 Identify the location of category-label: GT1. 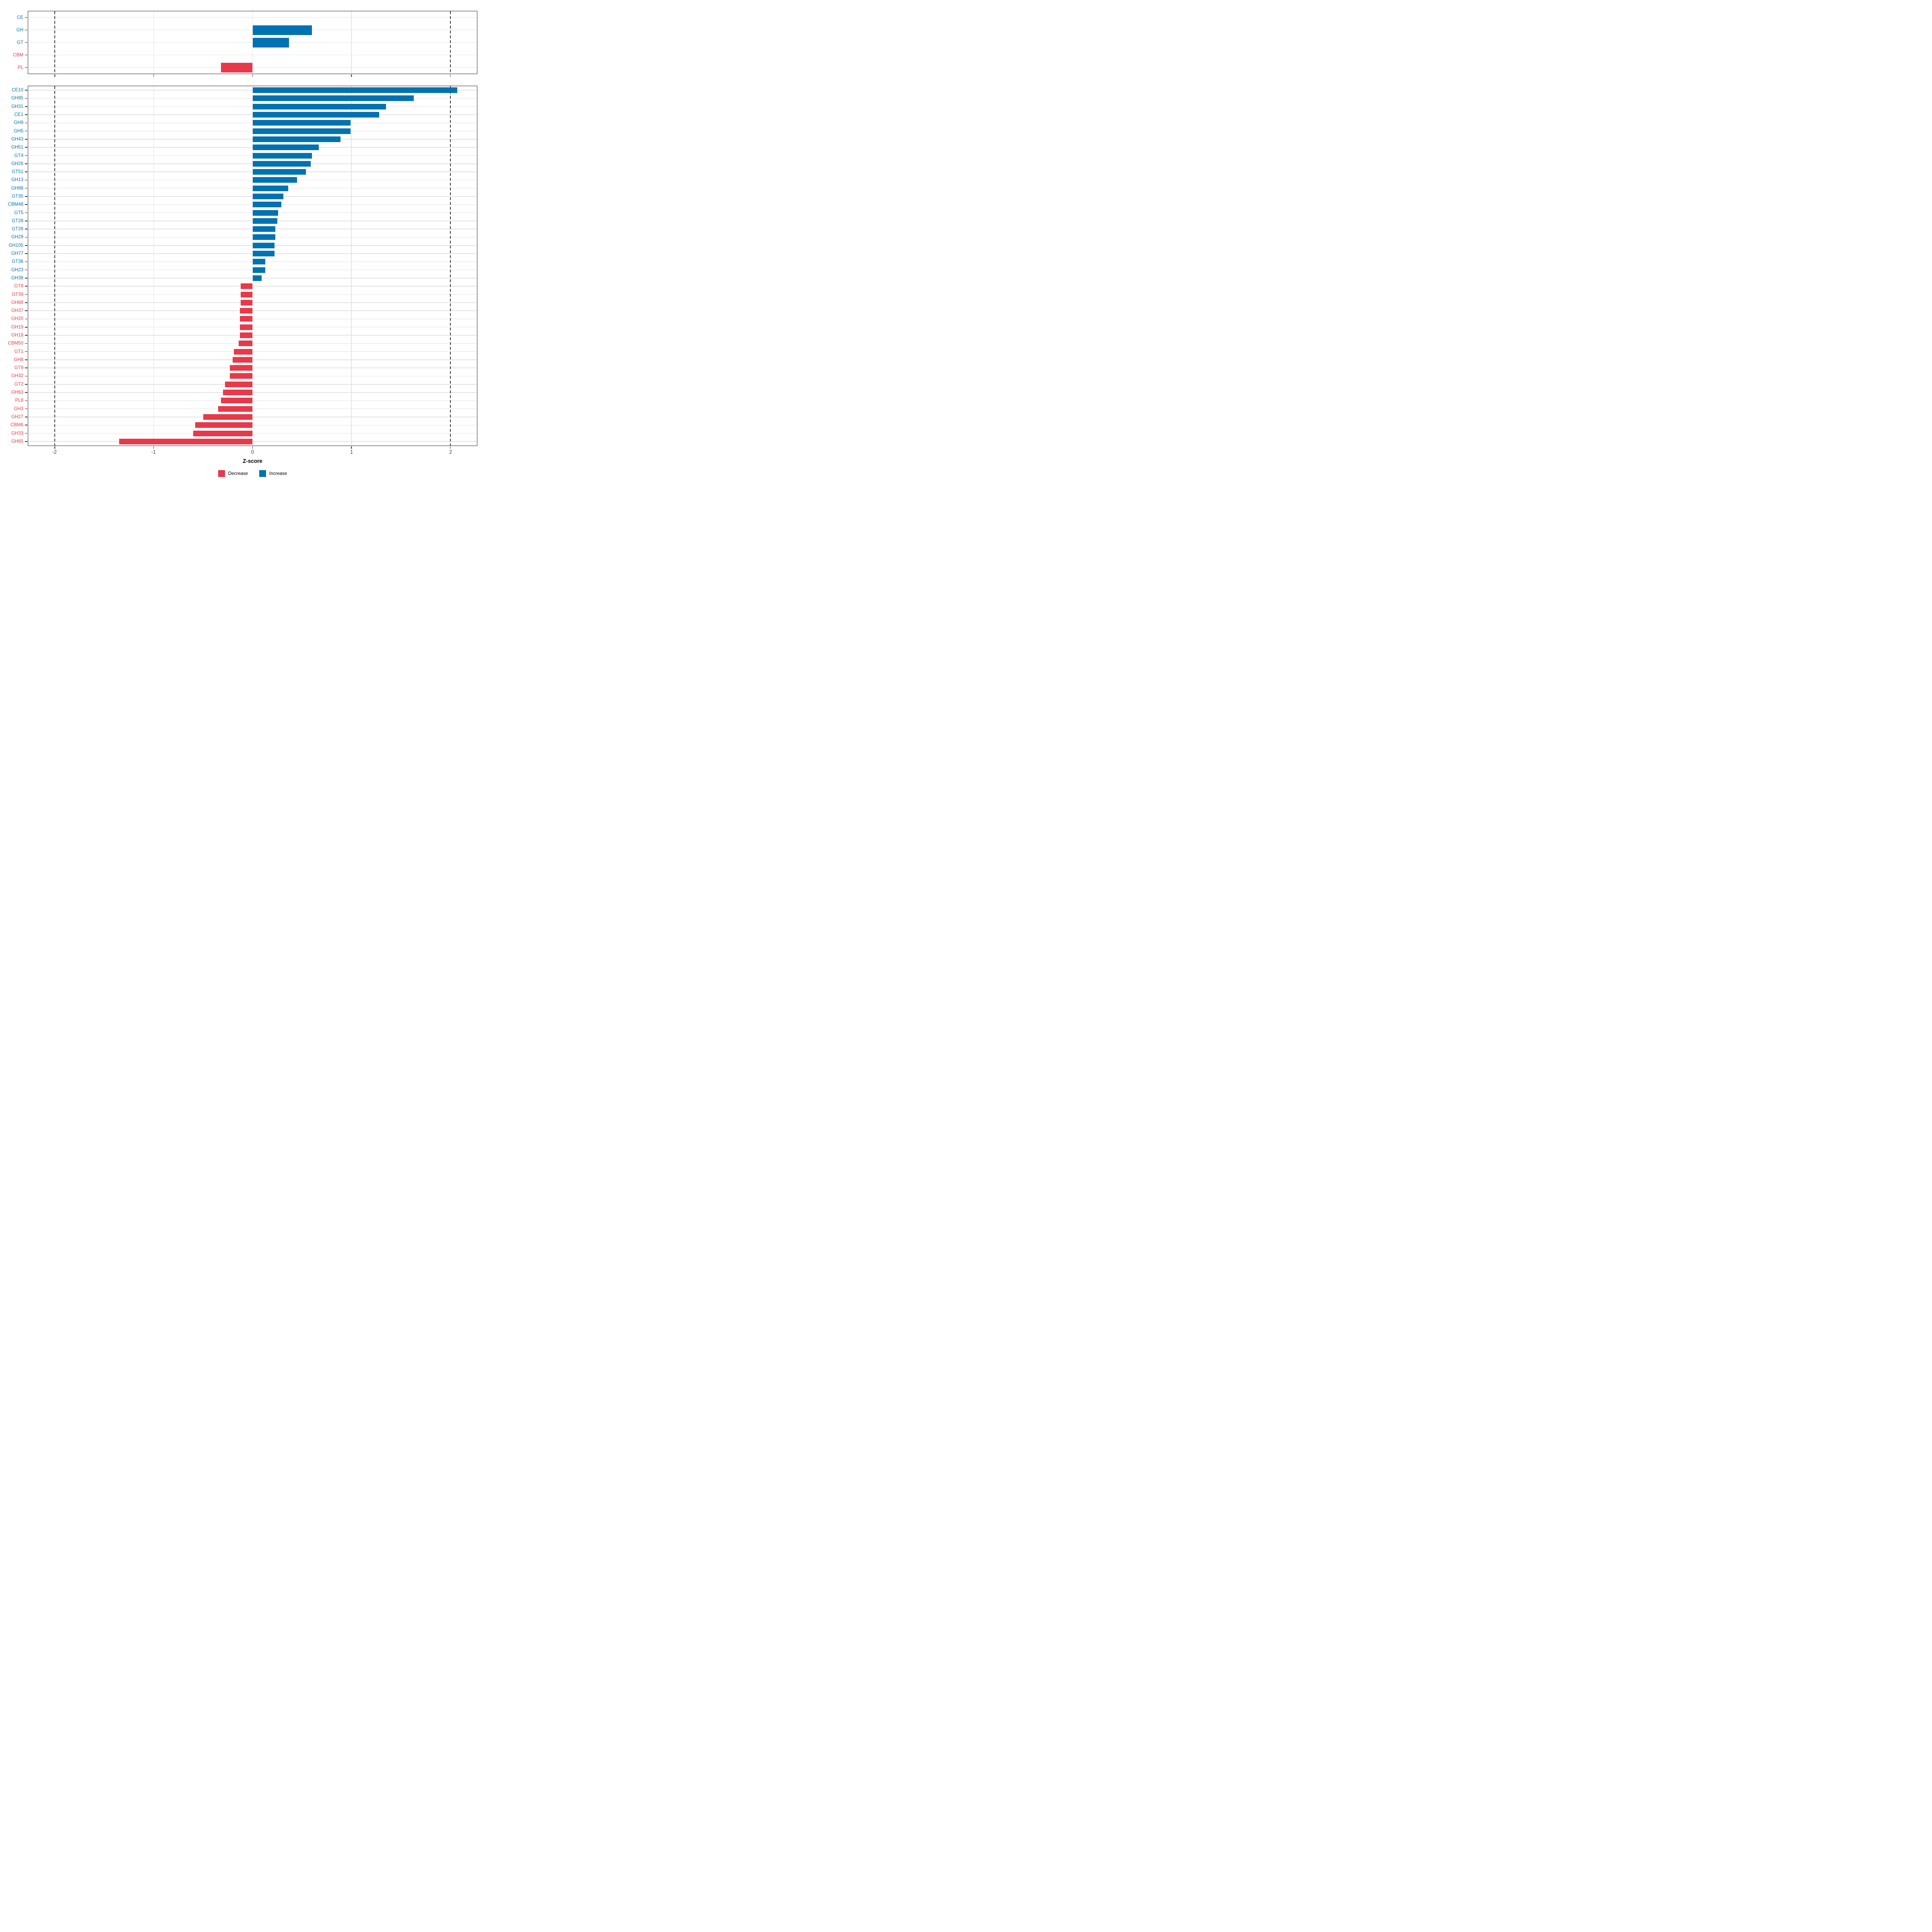
(18, 351).